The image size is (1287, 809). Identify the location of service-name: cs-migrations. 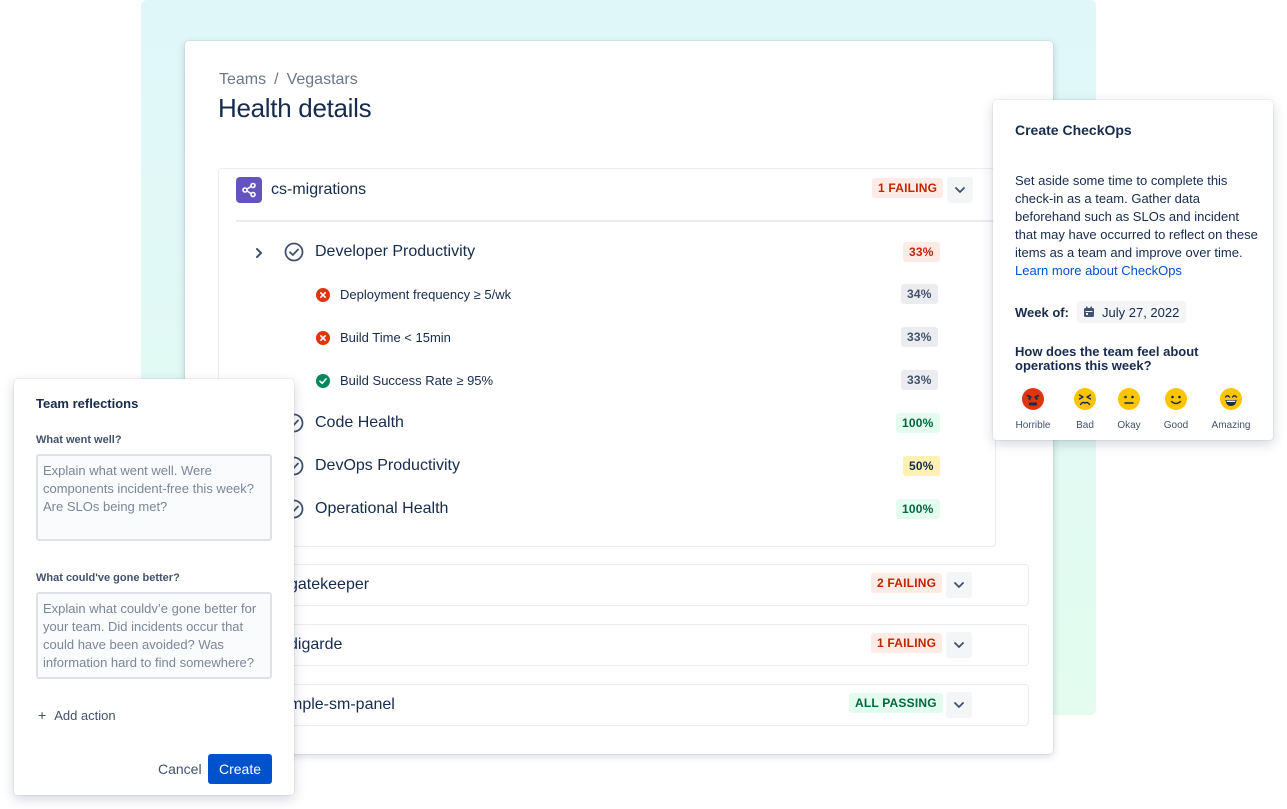
(319, 189).